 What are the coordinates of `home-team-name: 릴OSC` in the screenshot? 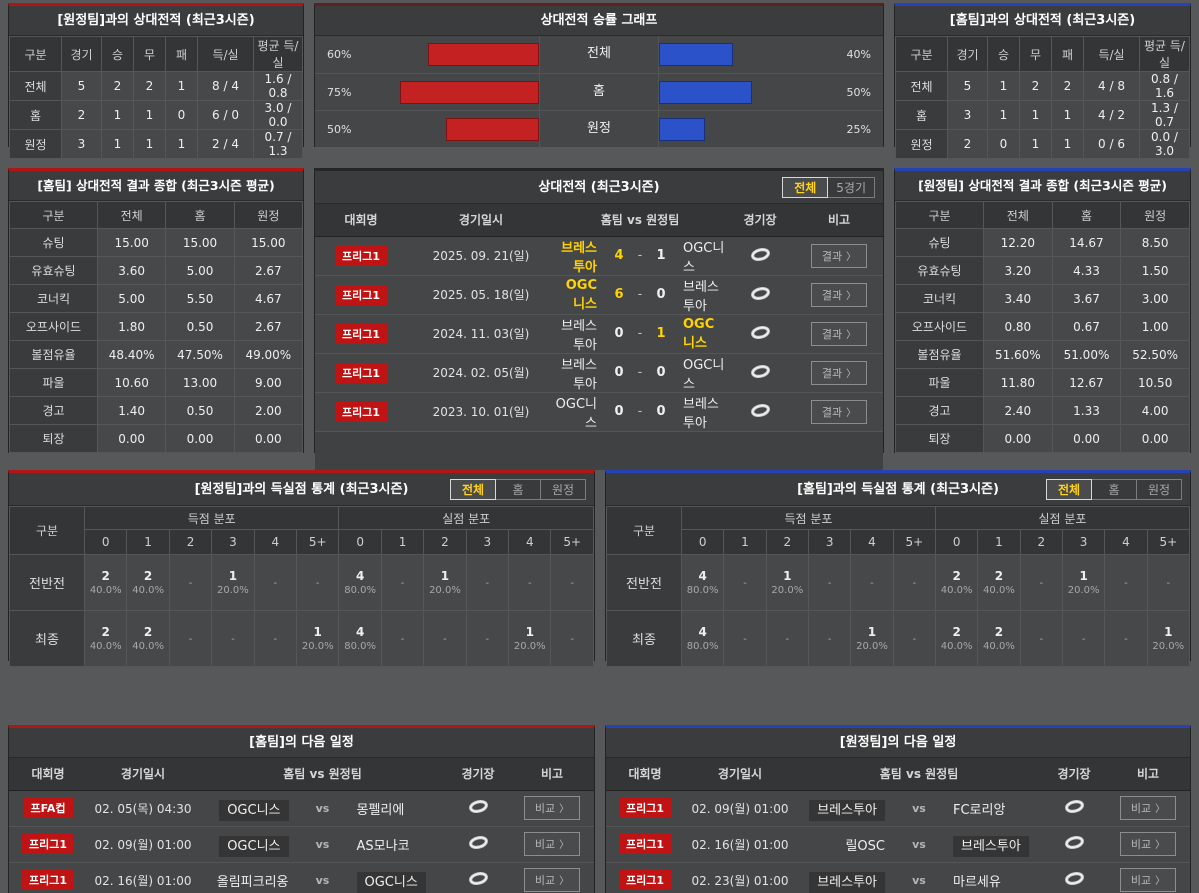 It's located at (865, 846).